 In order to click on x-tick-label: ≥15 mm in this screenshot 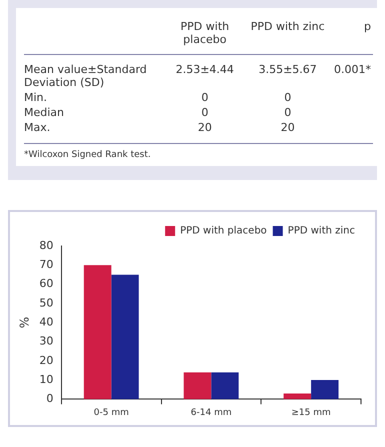, I will do `click(311, 413)`.